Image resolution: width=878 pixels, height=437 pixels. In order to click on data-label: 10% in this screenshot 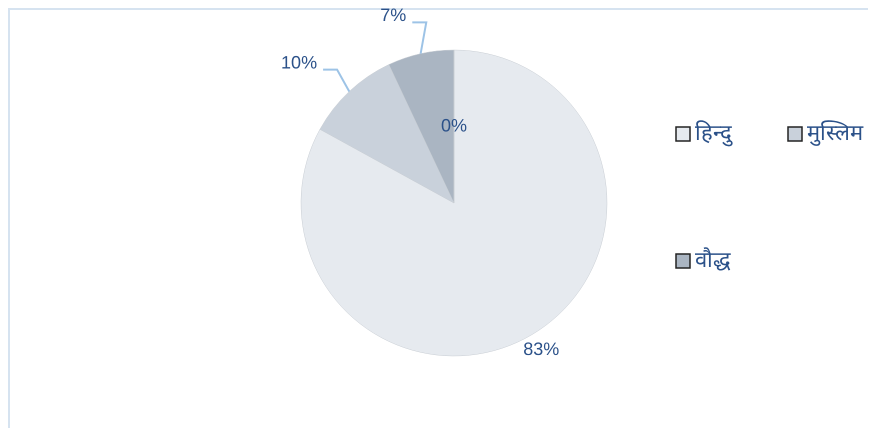, I will do `click(299, 62)`.